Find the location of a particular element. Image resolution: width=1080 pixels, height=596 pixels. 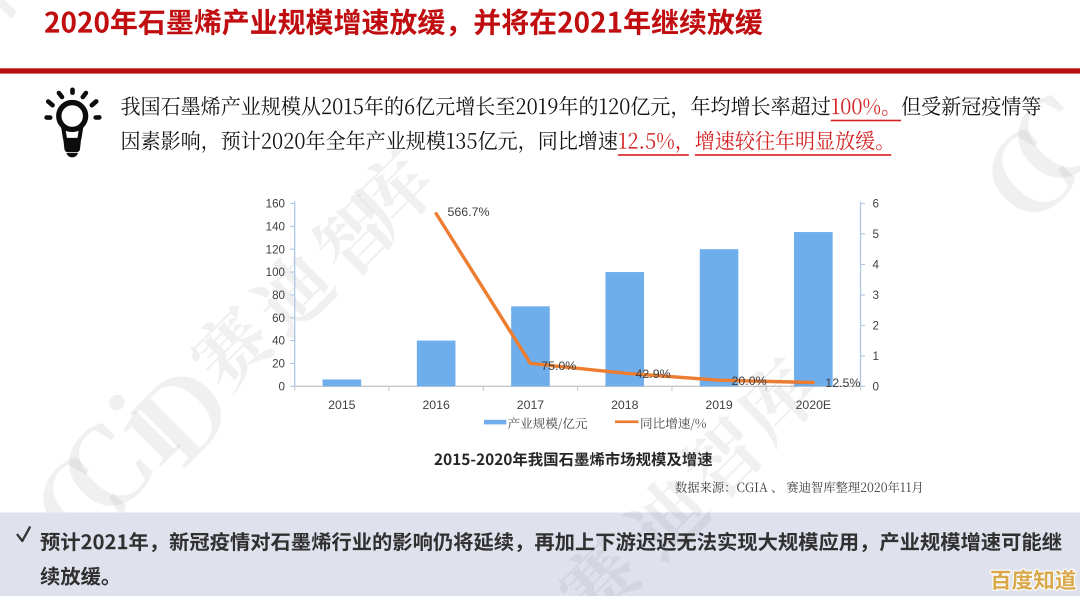

svg-text: 100 is located at coordinates (275, 272).